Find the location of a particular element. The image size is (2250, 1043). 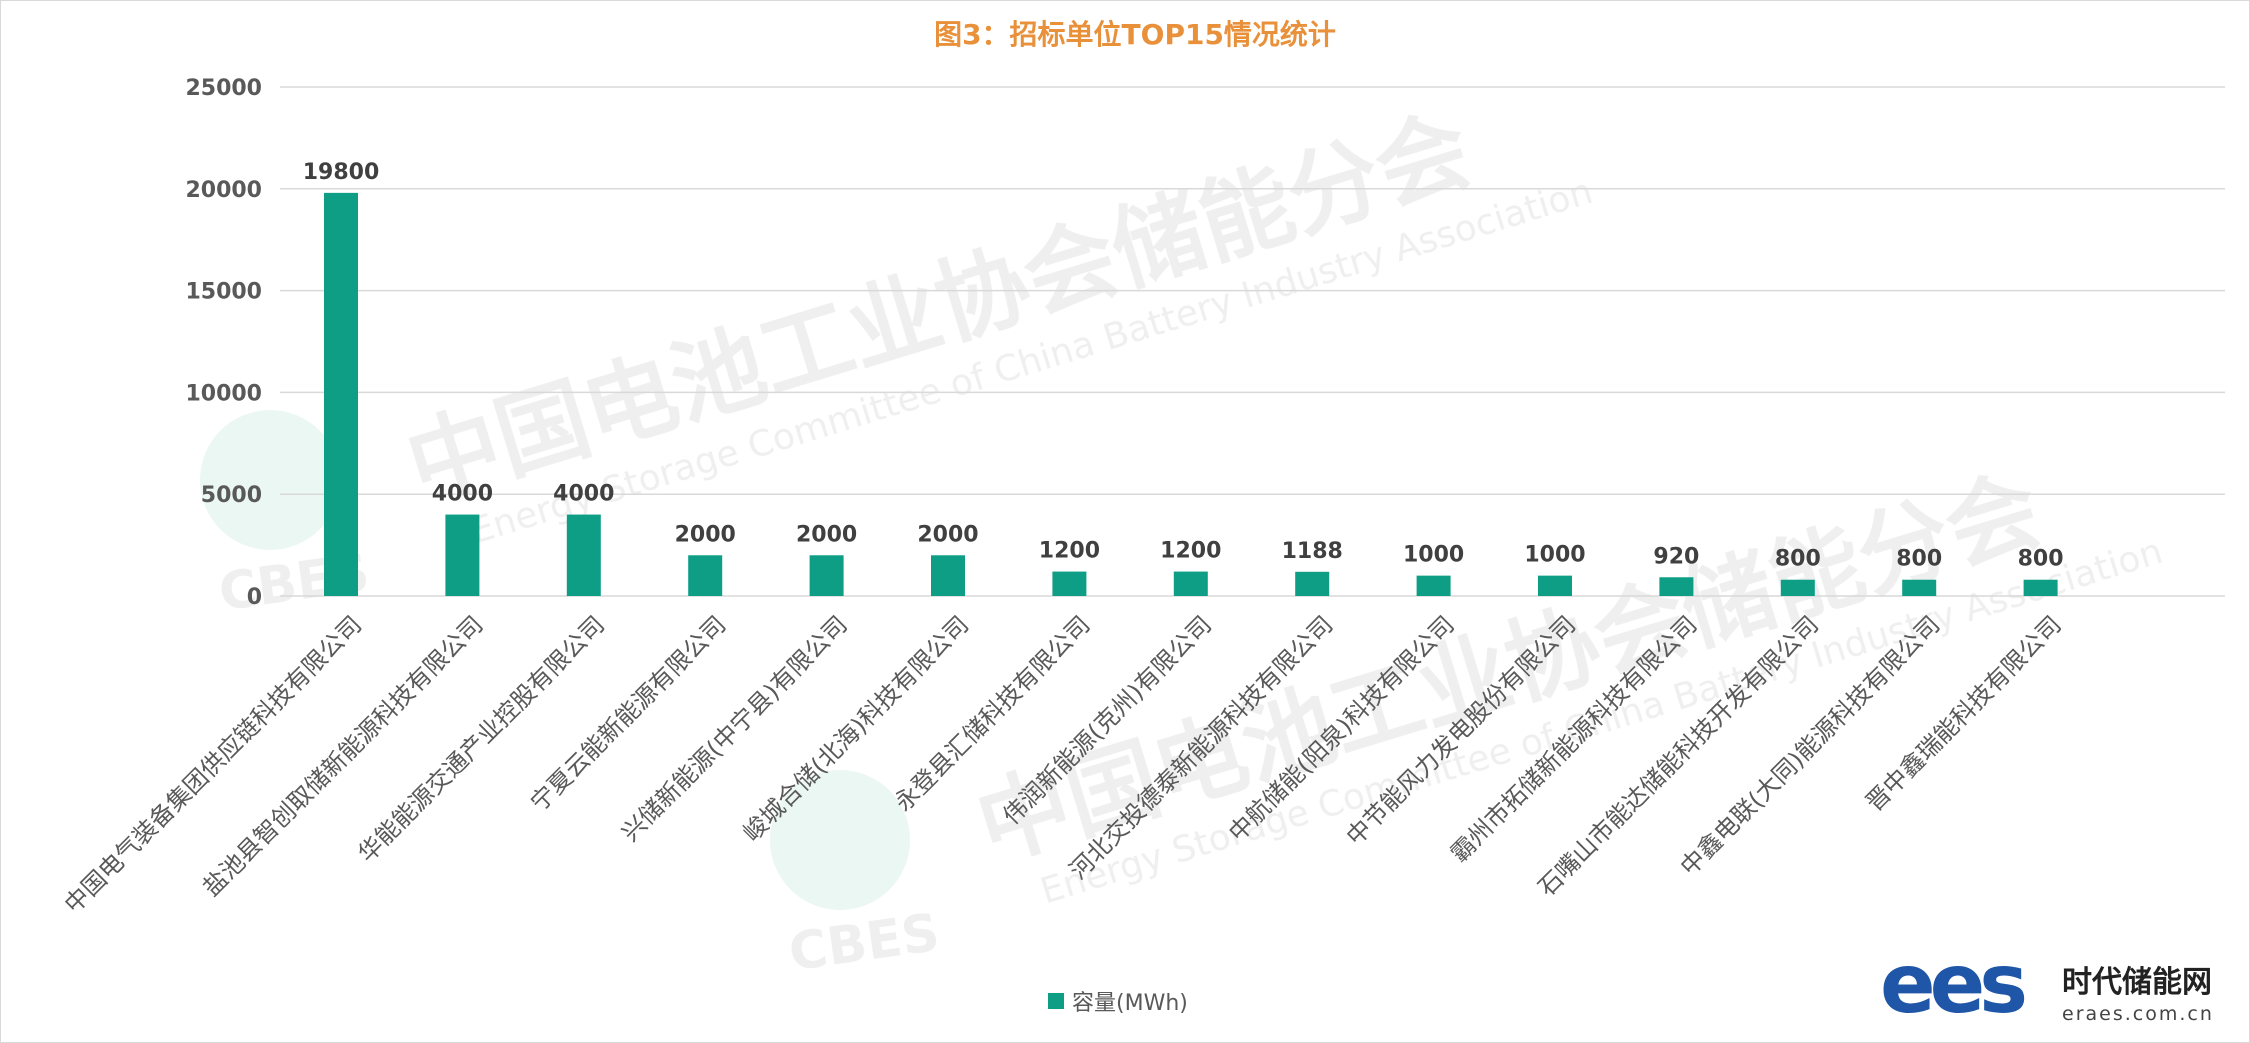

y-tick-label: 25000 is located at coordinates (223, 88).